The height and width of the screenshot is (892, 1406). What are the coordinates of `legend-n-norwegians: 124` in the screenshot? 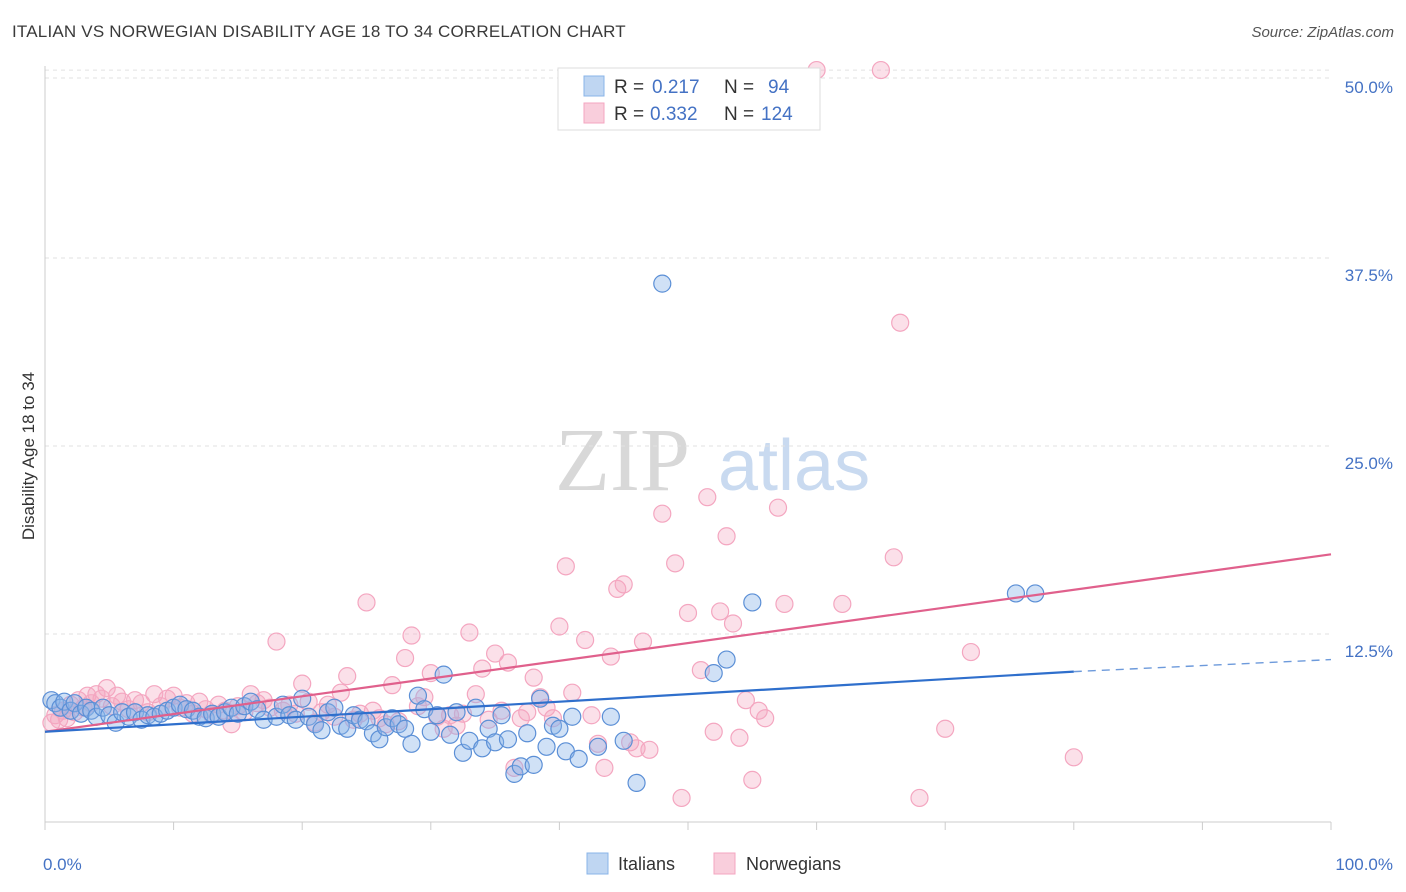 It's located at (777, 114).